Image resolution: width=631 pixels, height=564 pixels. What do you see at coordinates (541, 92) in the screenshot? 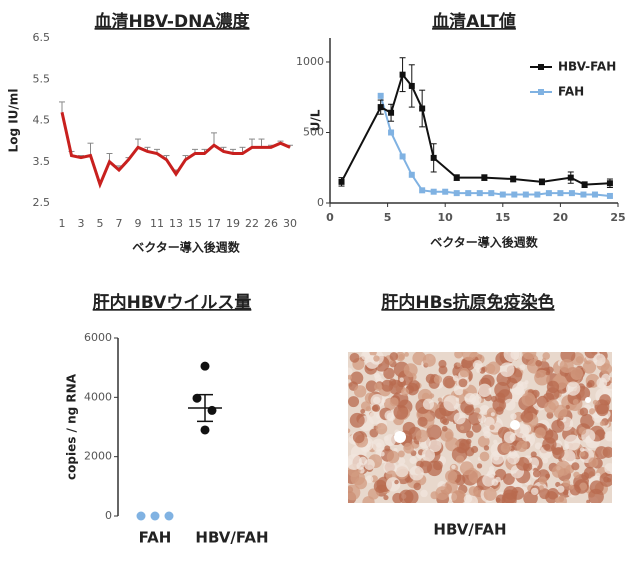
I see `legend-marker` at bounding box center [541, 92].